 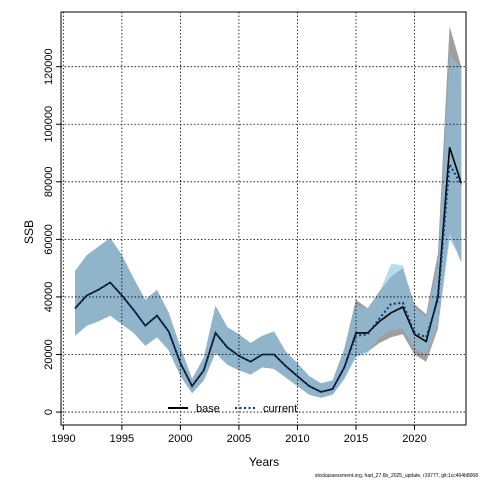 What do you see at coordinates (49, 354) in the screenshot?
I see `y-tick-label: 20000` at bounding box center [49, 354].